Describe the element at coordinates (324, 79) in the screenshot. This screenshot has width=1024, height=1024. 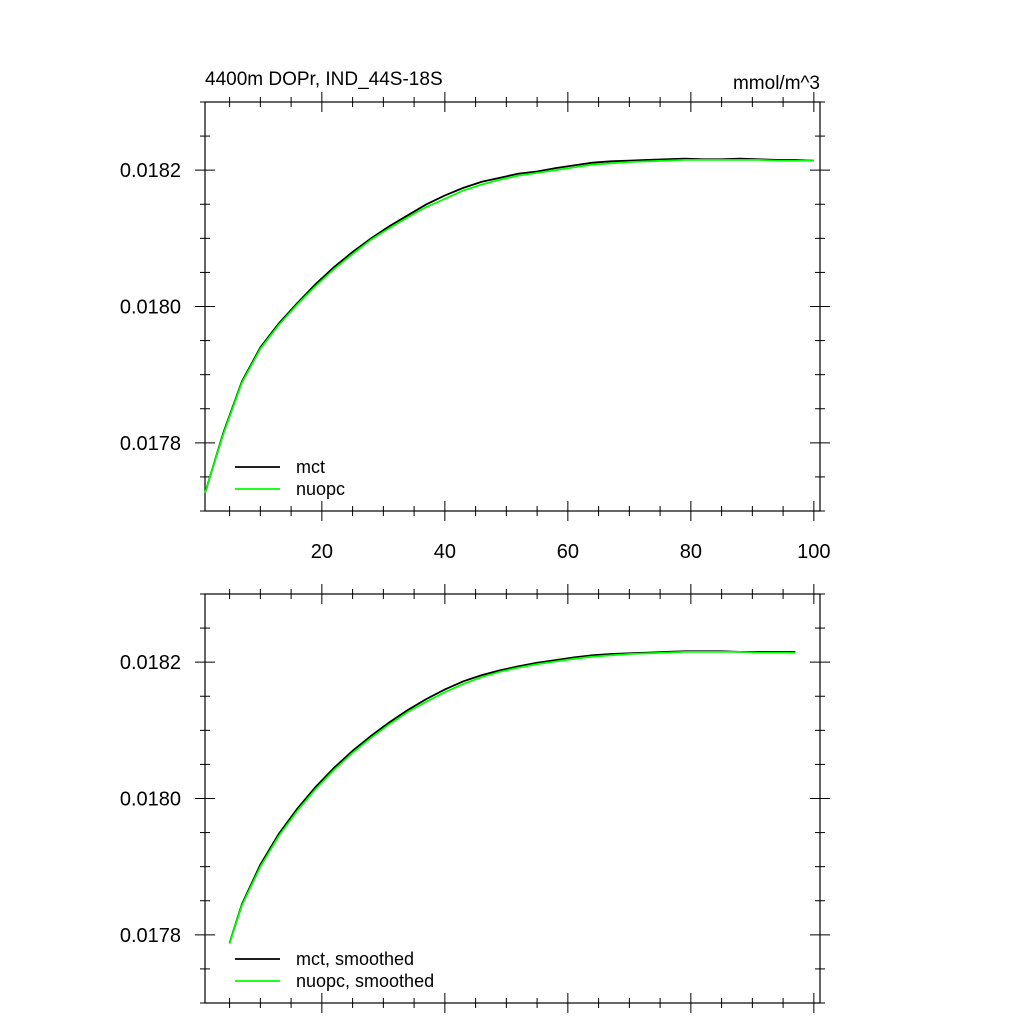
I see `chart-title: 4400m DOPr, IND_44S-18S` at that location.